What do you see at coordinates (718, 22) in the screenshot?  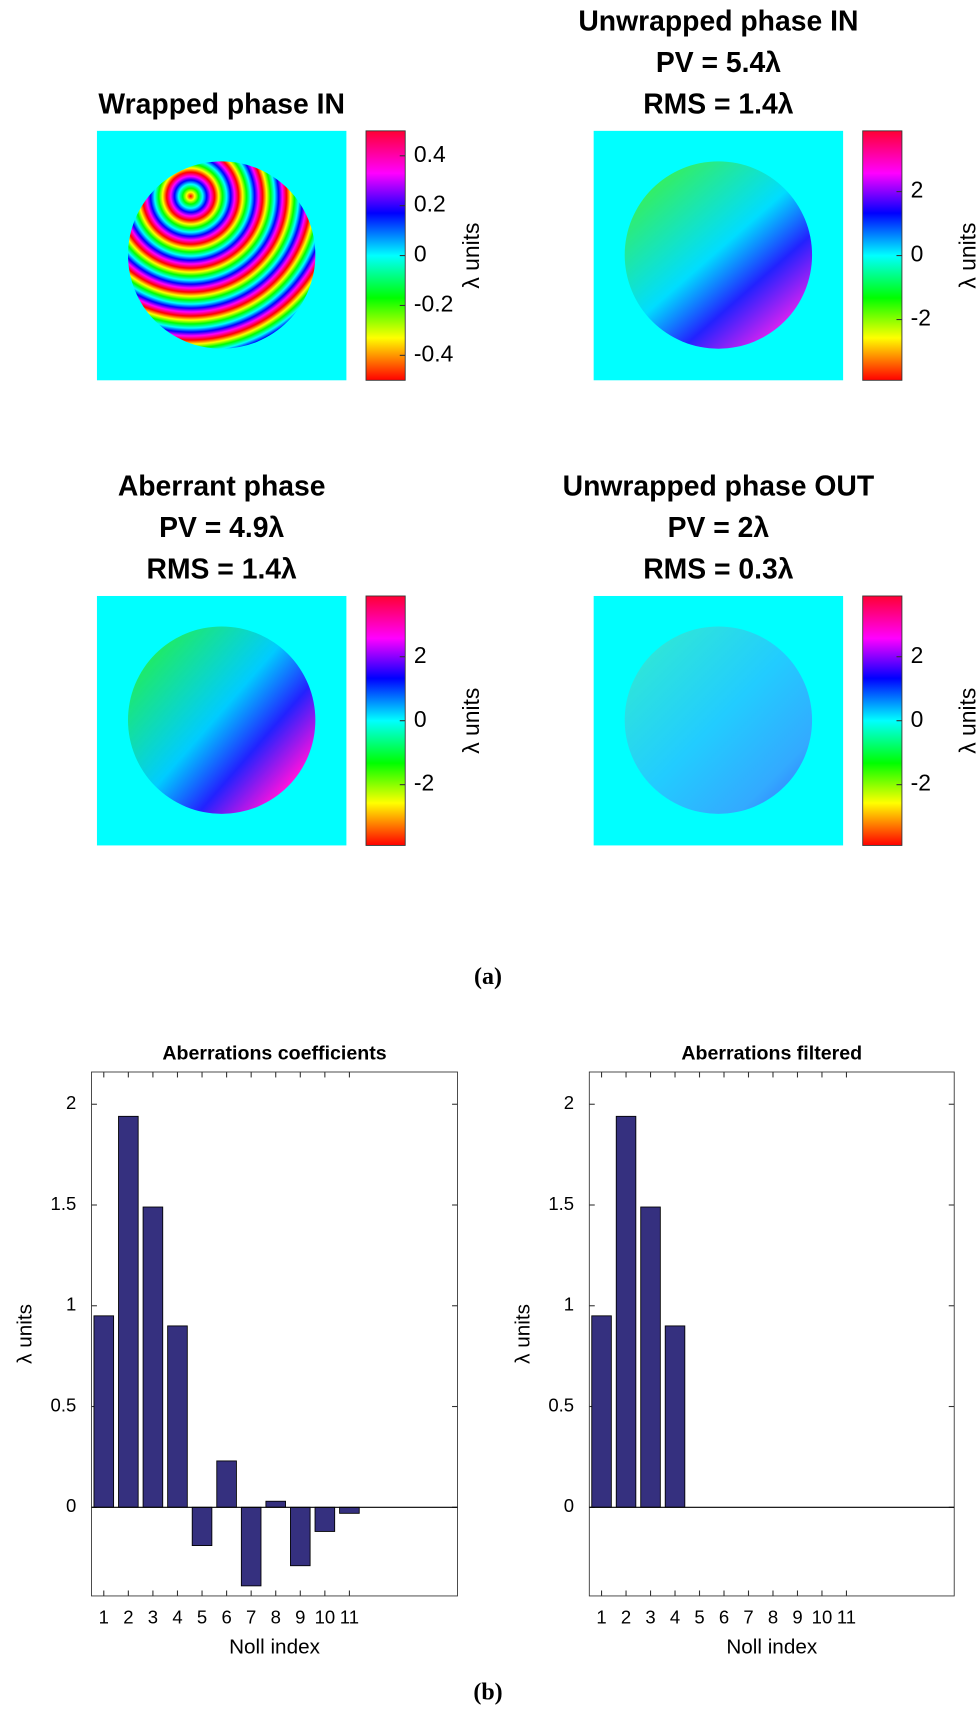 I see `panel-title: Unwrapped phase IN` at bounding box center [718, 22].